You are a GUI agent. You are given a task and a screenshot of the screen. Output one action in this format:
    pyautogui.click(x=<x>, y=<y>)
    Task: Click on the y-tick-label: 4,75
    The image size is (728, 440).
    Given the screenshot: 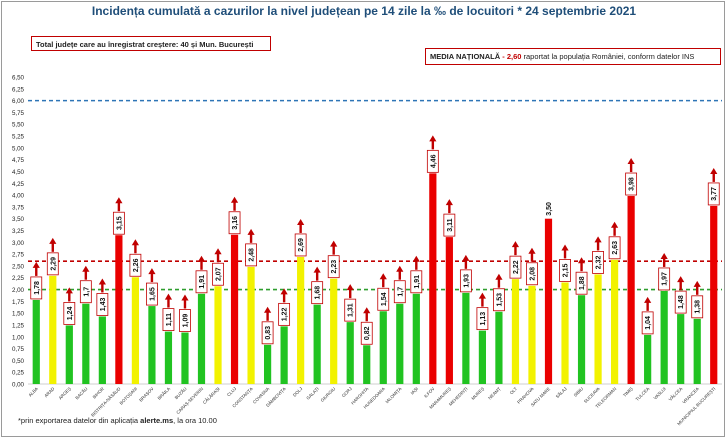 What is the action you would take?
    pyautogui.click(x=18, y=160)
    